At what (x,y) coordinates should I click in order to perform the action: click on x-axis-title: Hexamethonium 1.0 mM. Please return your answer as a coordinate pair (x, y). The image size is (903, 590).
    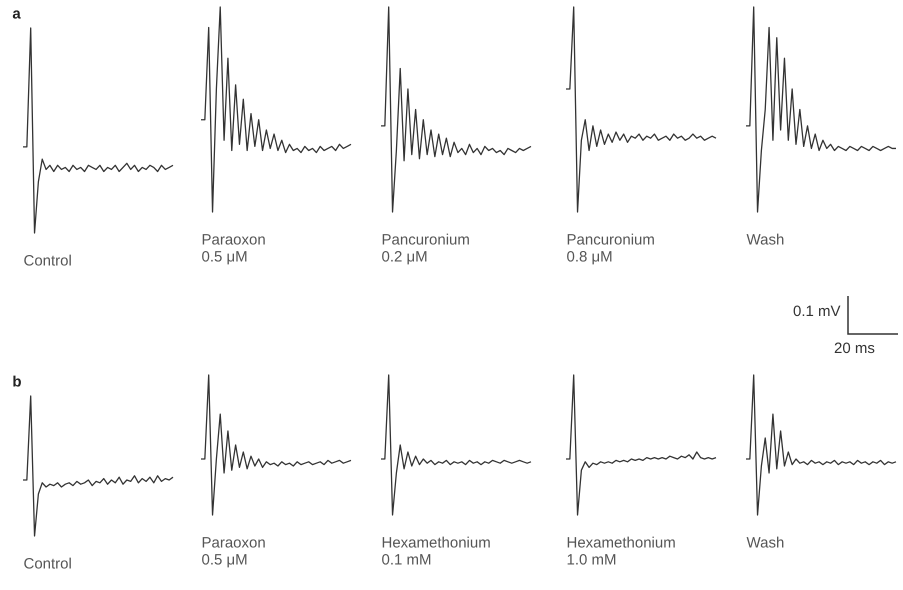
    Looking at the image, I should click on (621, 551).